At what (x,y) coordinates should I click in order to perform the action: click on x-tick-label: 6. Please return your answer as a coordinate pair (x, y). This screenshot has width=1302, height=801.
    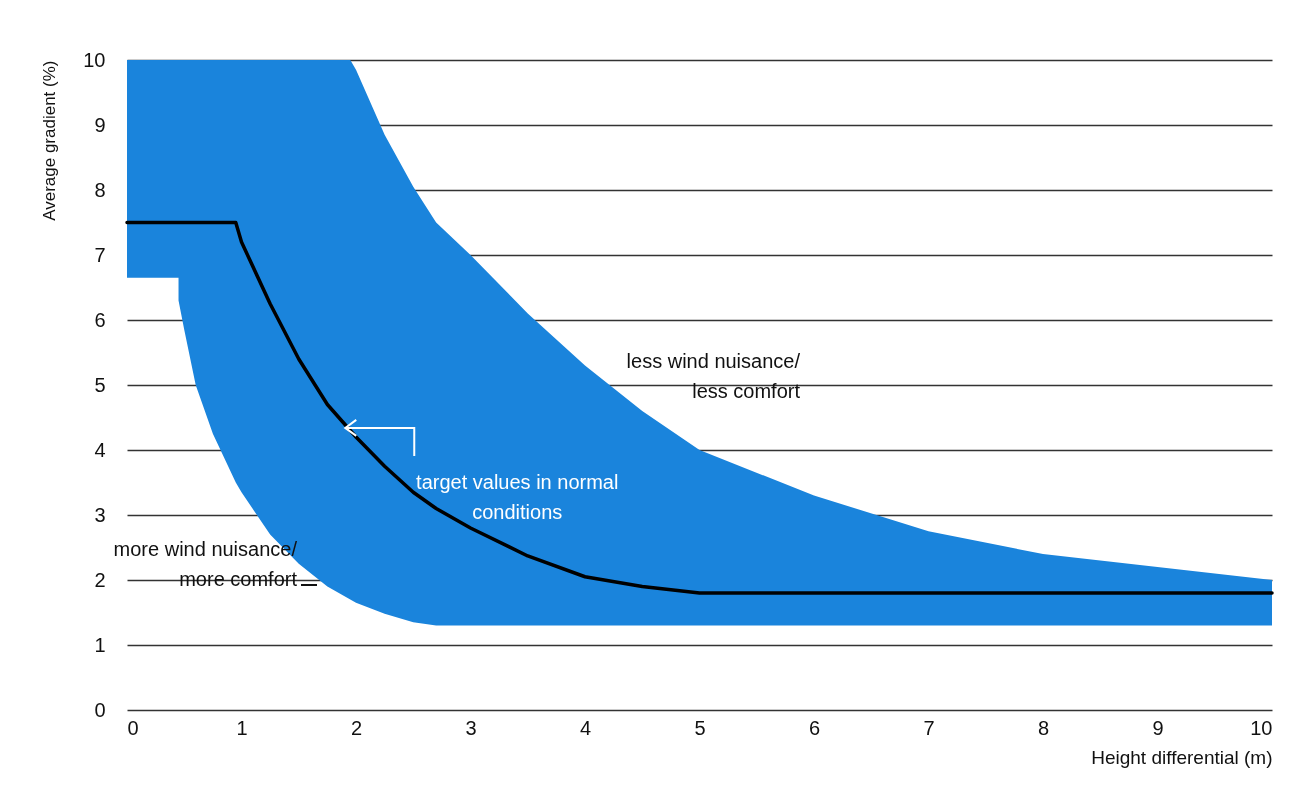
    Looking at the image, I should click on (814, 727).